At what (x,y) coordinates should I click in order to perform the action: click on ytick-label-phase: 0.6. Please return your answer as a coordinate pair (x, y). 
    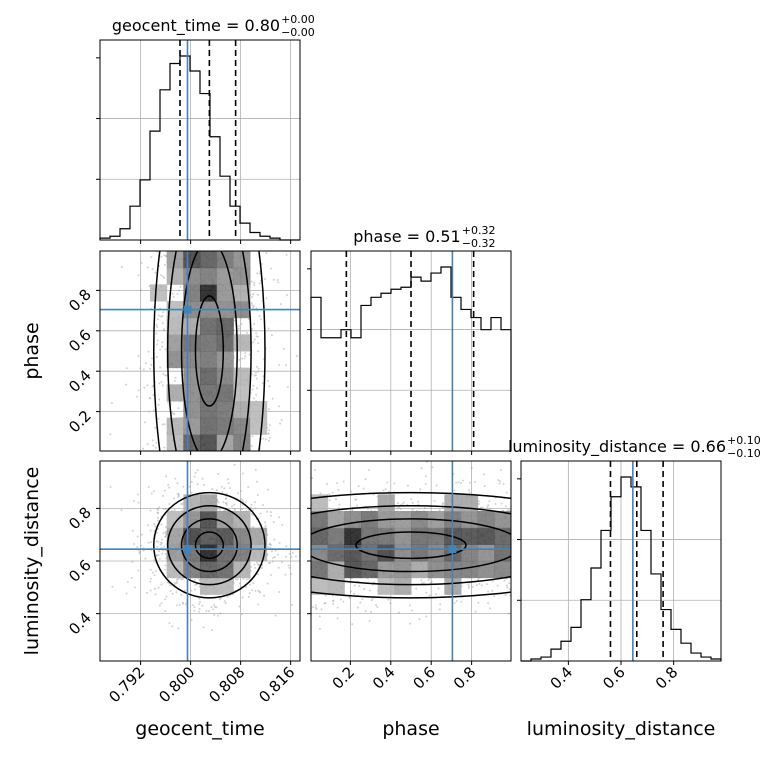
    Looking at the image, I should click on (80, 341).